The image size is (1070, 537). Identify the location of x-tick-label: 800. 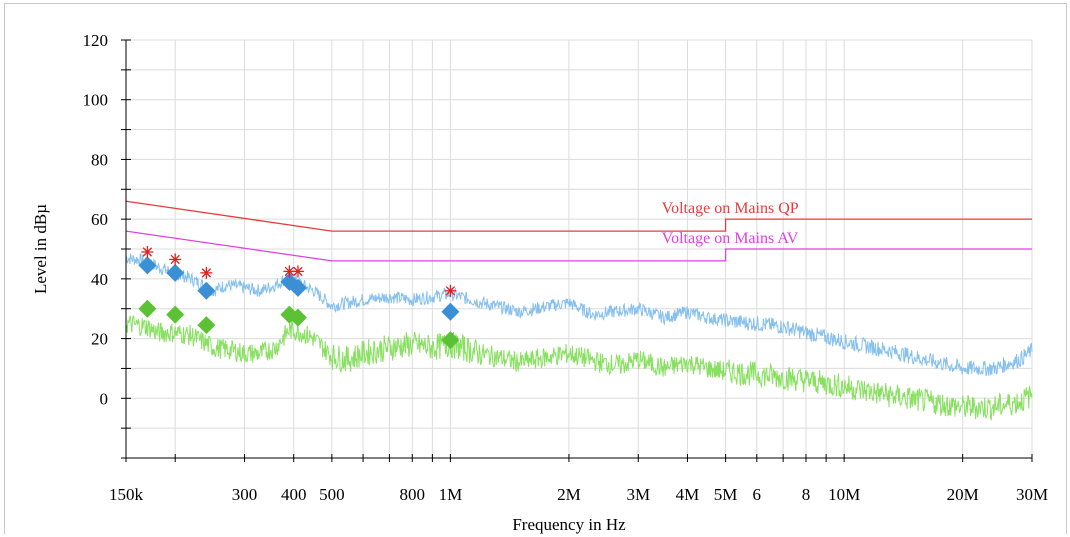
(412, 494).